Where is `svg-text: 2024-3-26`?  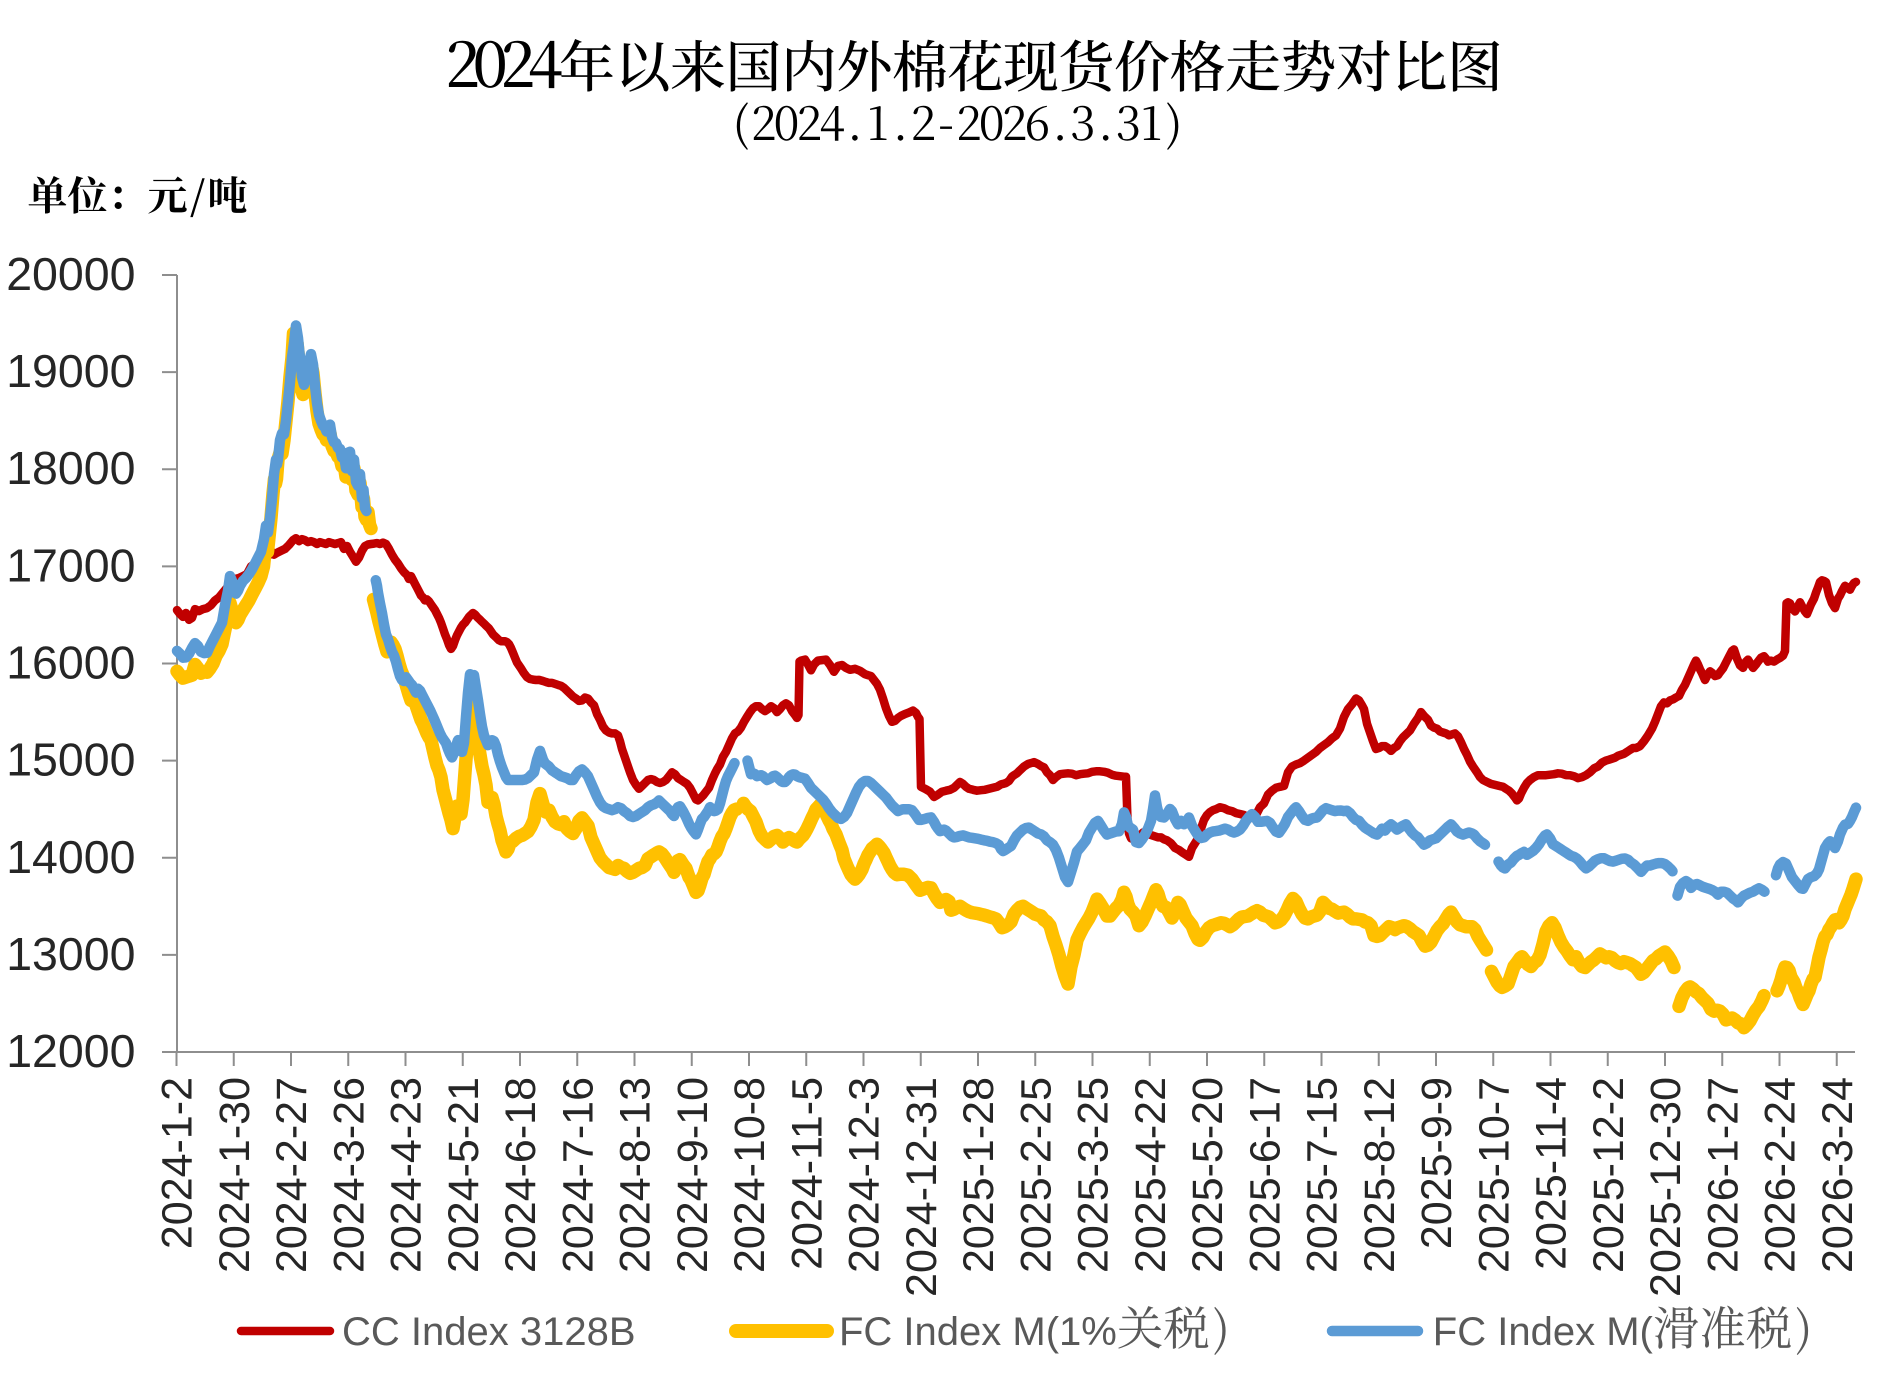
svg-text: 2024-3-26 is located at coordinates (349, 1175).